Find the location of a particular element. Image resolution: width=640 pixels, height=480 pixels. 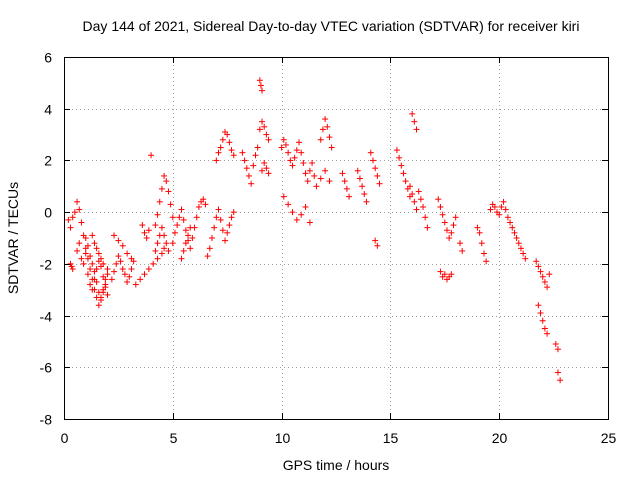

y-tick-label: 2 is located at coordinates (48, 161).